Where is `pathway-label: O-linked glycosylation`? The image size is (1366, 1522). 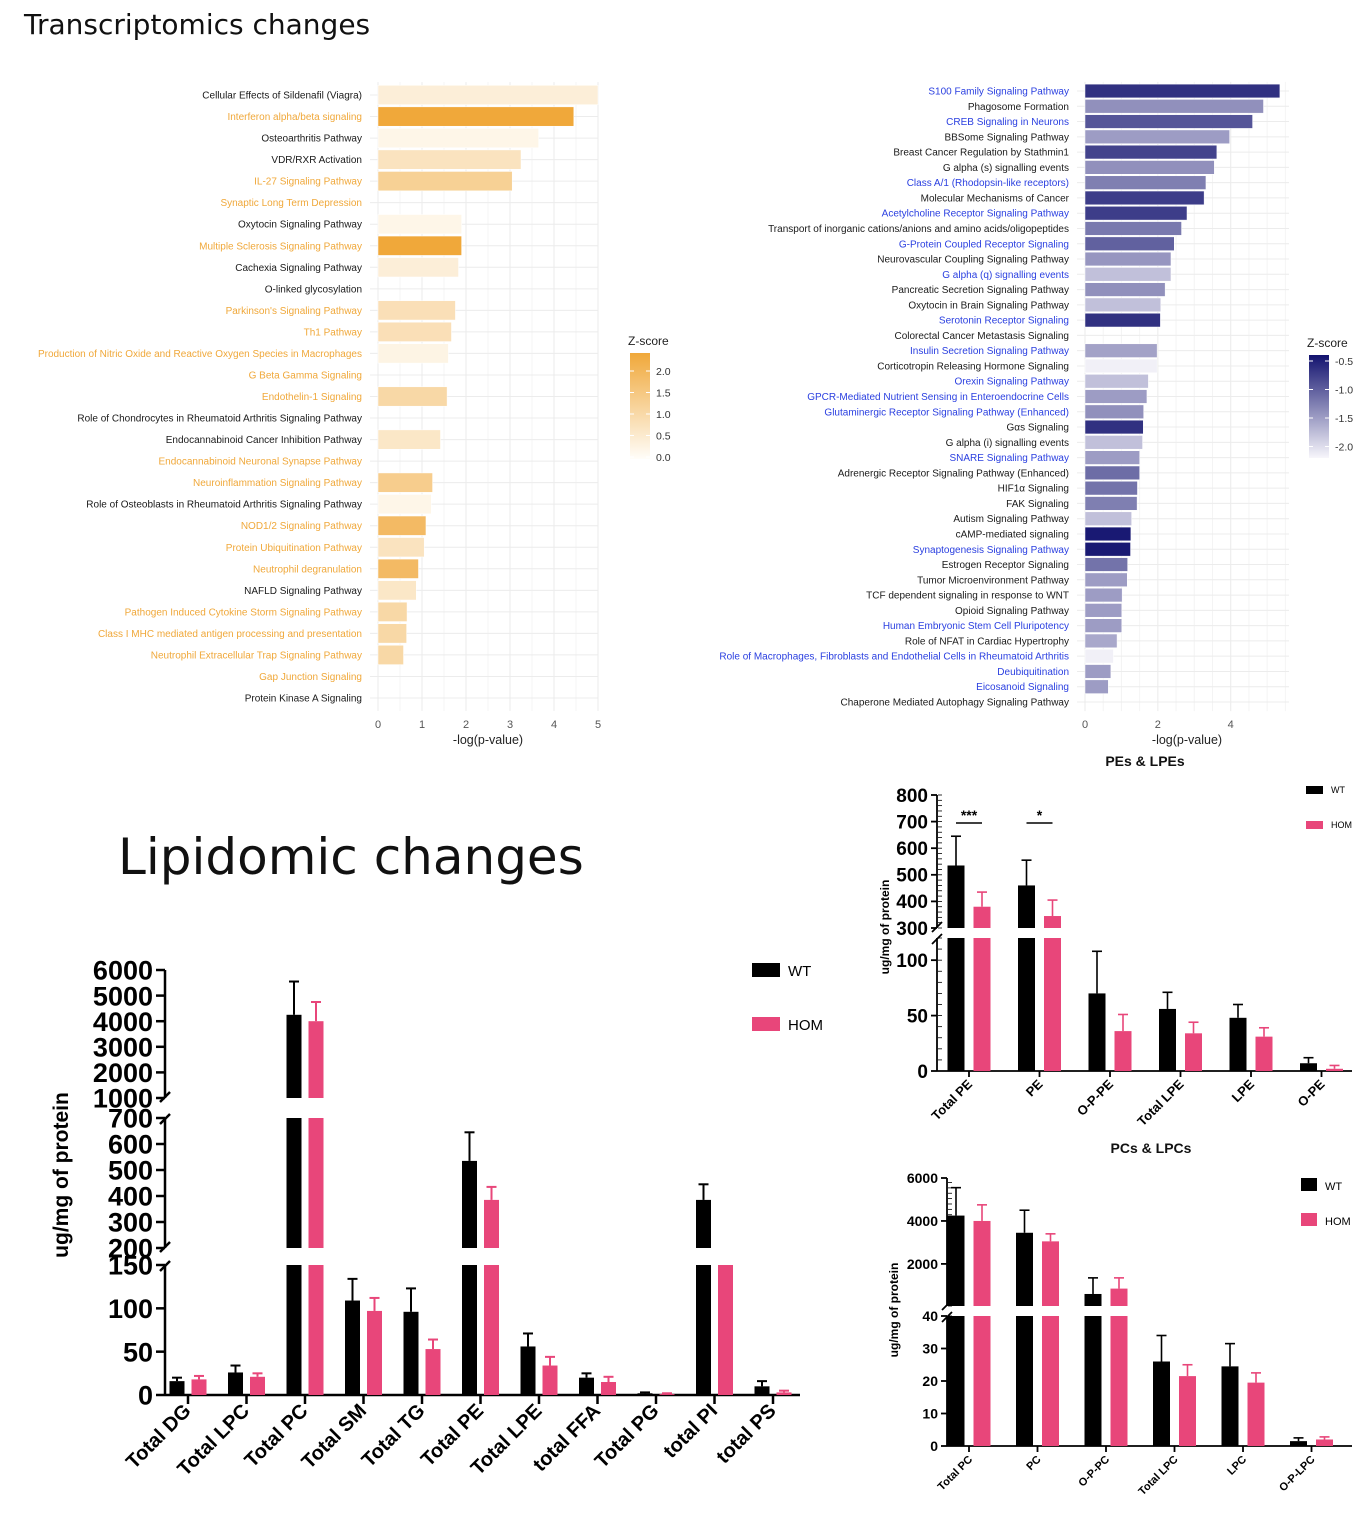
pathway-label: O-linked glycosylation is located at coordinates (313, 289).